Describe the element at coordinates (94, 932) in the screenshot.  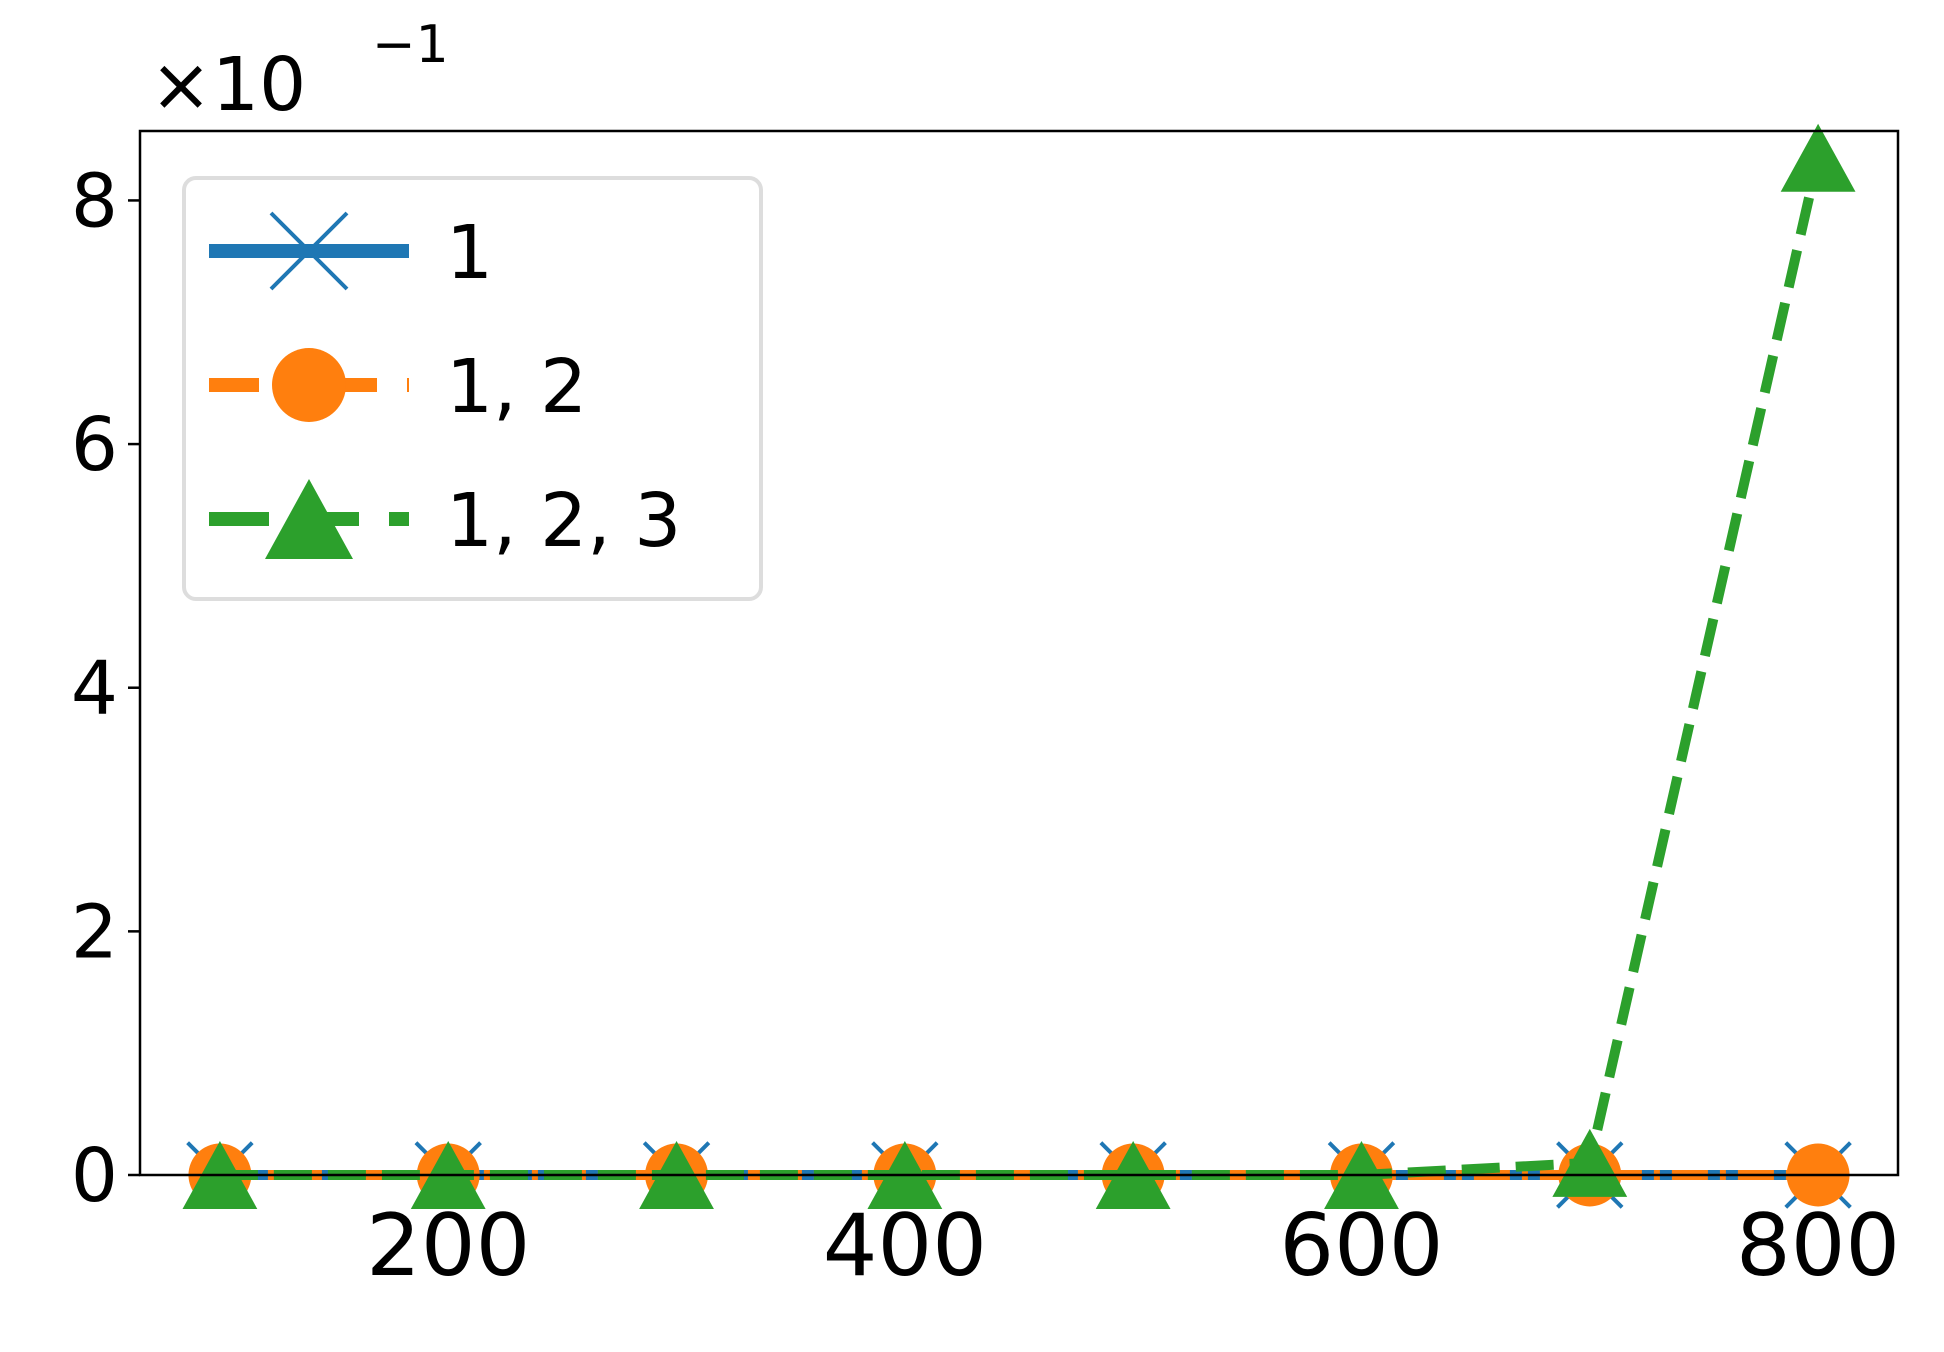
I see `y-tick-label: 2` at that location.